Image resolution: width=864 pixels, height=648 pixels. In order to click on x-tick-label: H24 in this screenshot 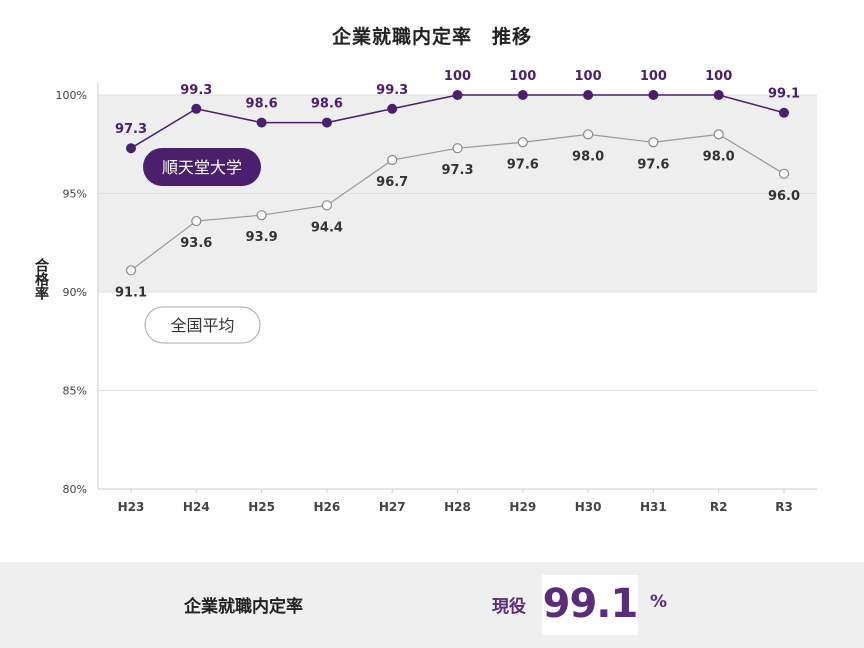, I will do `click(196, 507)`.